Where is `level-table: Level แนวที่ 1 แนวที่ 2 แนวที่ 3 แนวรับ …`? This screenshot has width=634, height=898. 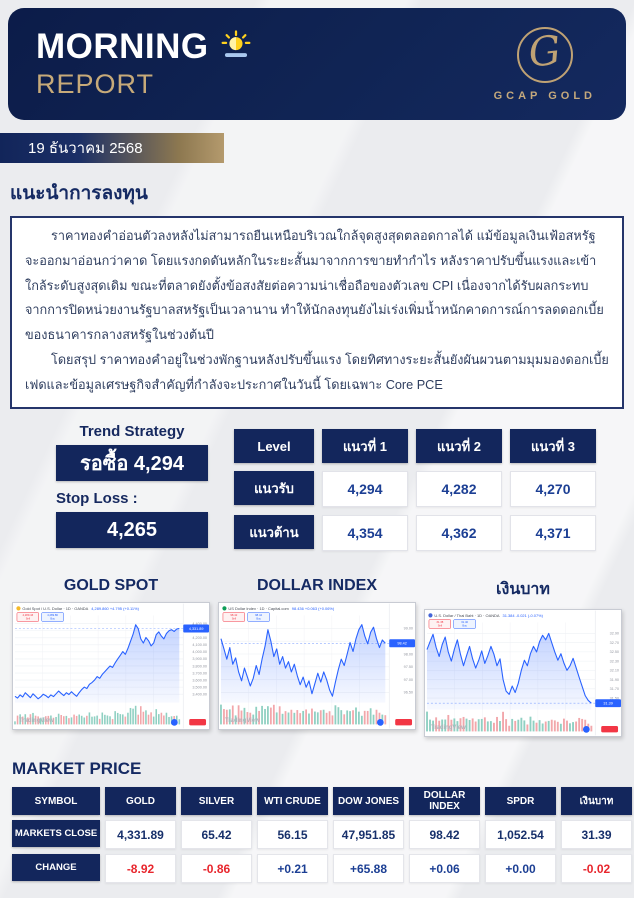 level-table: Level แนวที่ 1 แนวที่ 2 แนวที่ 3 แนวรับ … is located at coordinates (415, 493).